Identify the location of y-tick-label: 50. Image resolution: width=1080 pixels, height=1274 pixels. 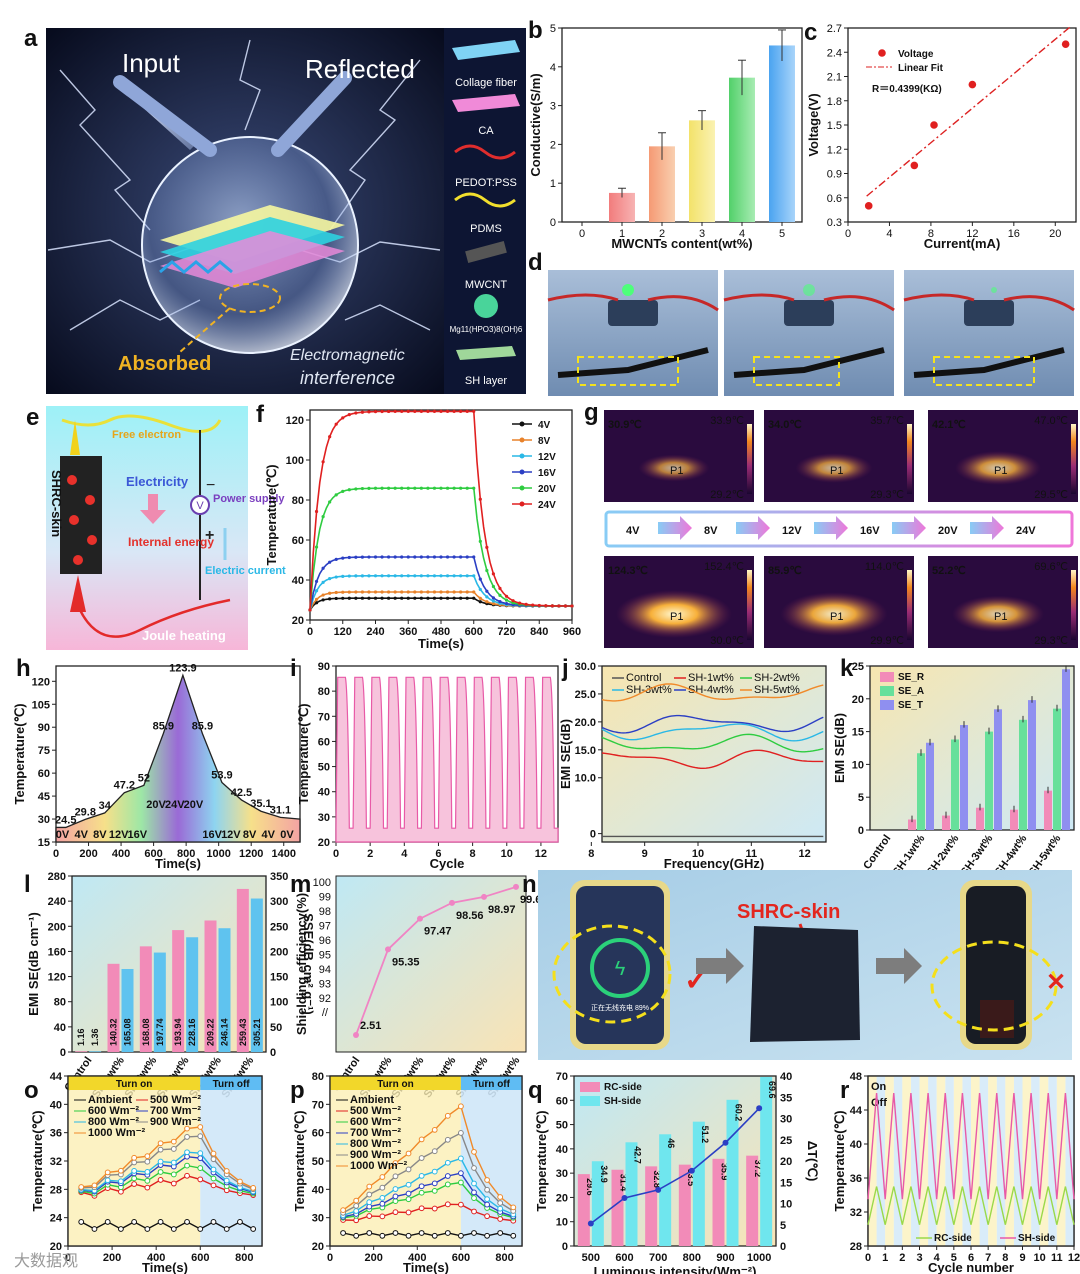
(318, 1162).